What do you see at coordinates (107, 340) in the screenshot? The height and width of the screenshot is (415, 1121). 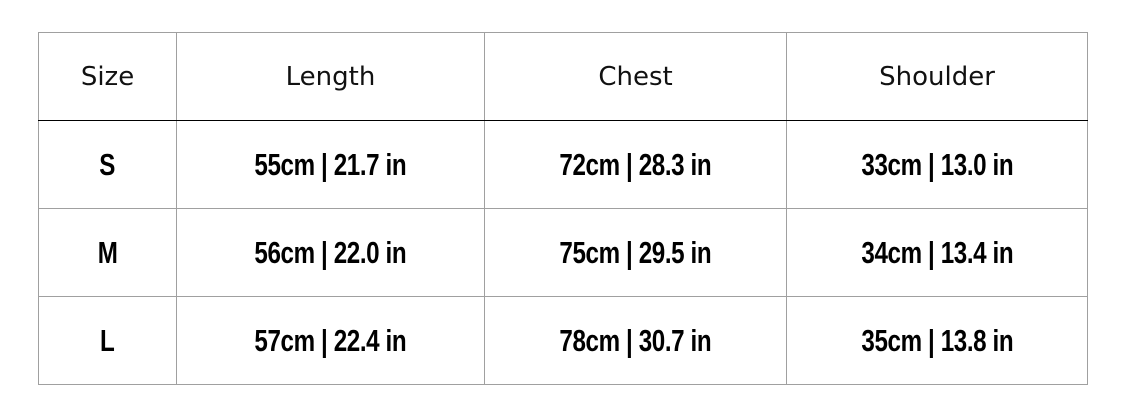 I see `cell-size: L` at bounding box center [107, 340].